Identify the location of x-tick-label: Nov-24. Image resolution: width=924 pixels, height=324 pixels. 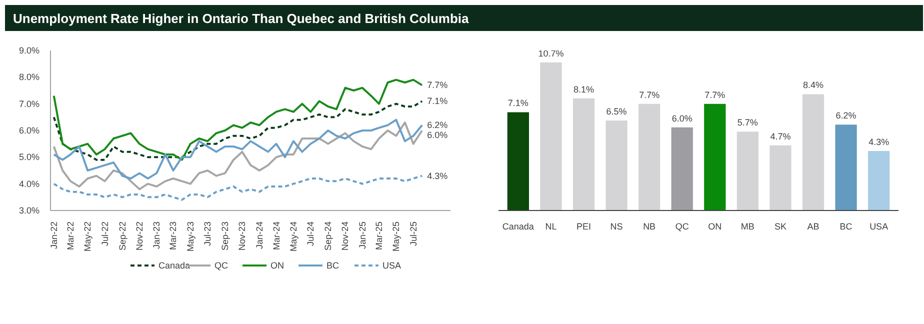
(345, 236).